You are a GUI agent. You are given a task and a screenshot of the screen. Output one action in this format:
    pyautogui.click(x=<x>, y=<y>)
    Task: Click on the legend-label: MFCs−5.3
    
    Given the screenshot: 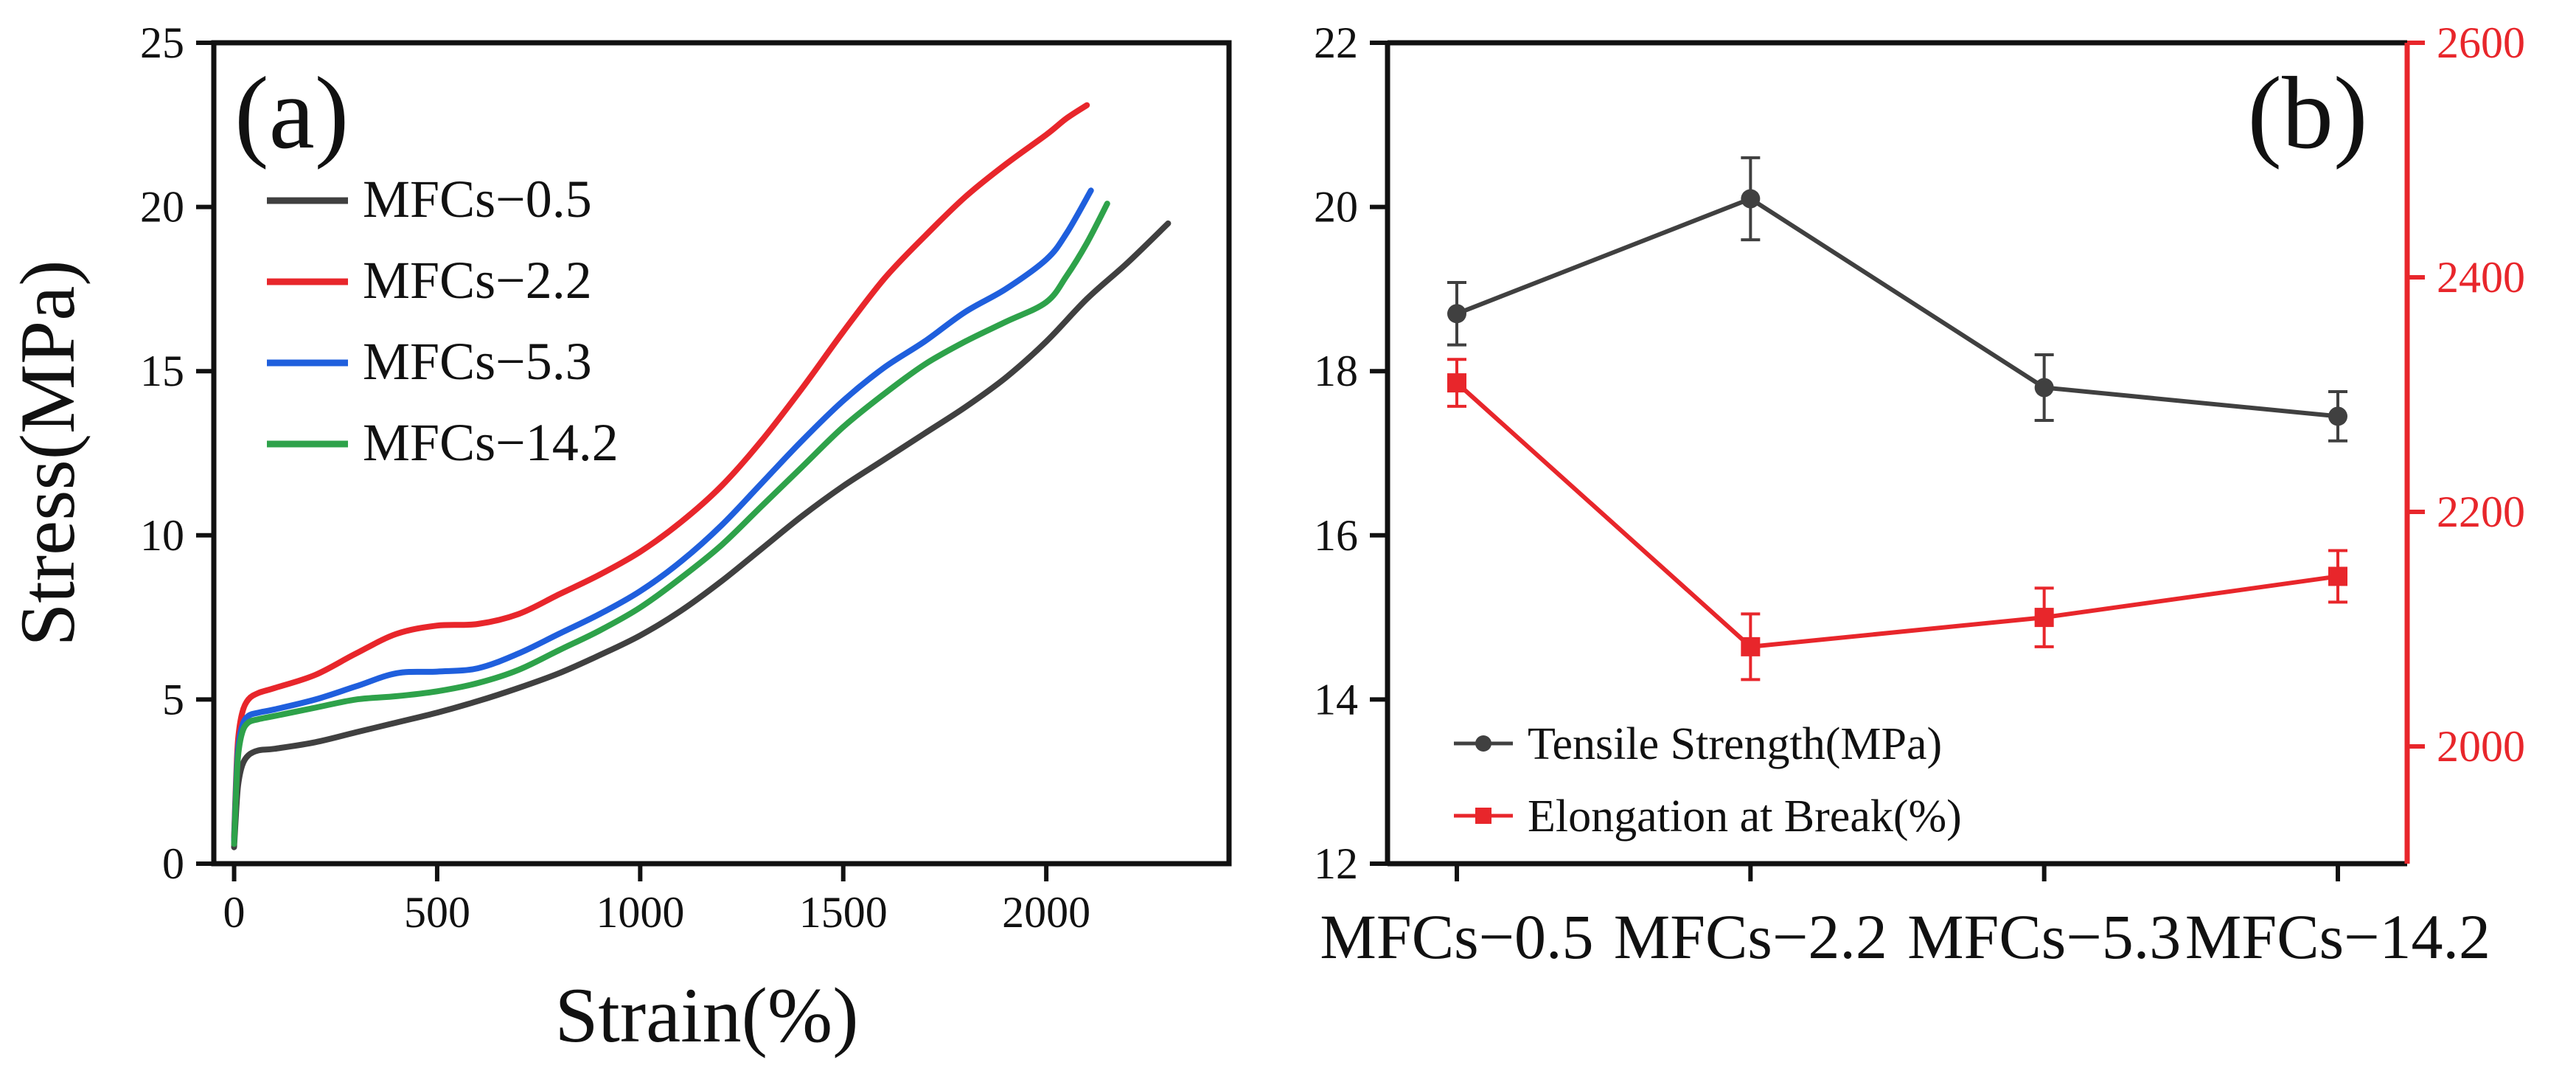 What is the action you would take?
    pyautogui.click(x=477, y=361)
    